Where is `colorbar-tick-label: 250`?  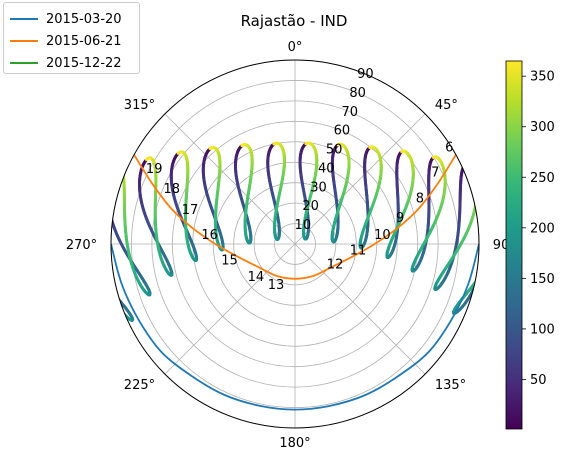 colorbar-tick-label: 250 is located at coordinates (542, 178).